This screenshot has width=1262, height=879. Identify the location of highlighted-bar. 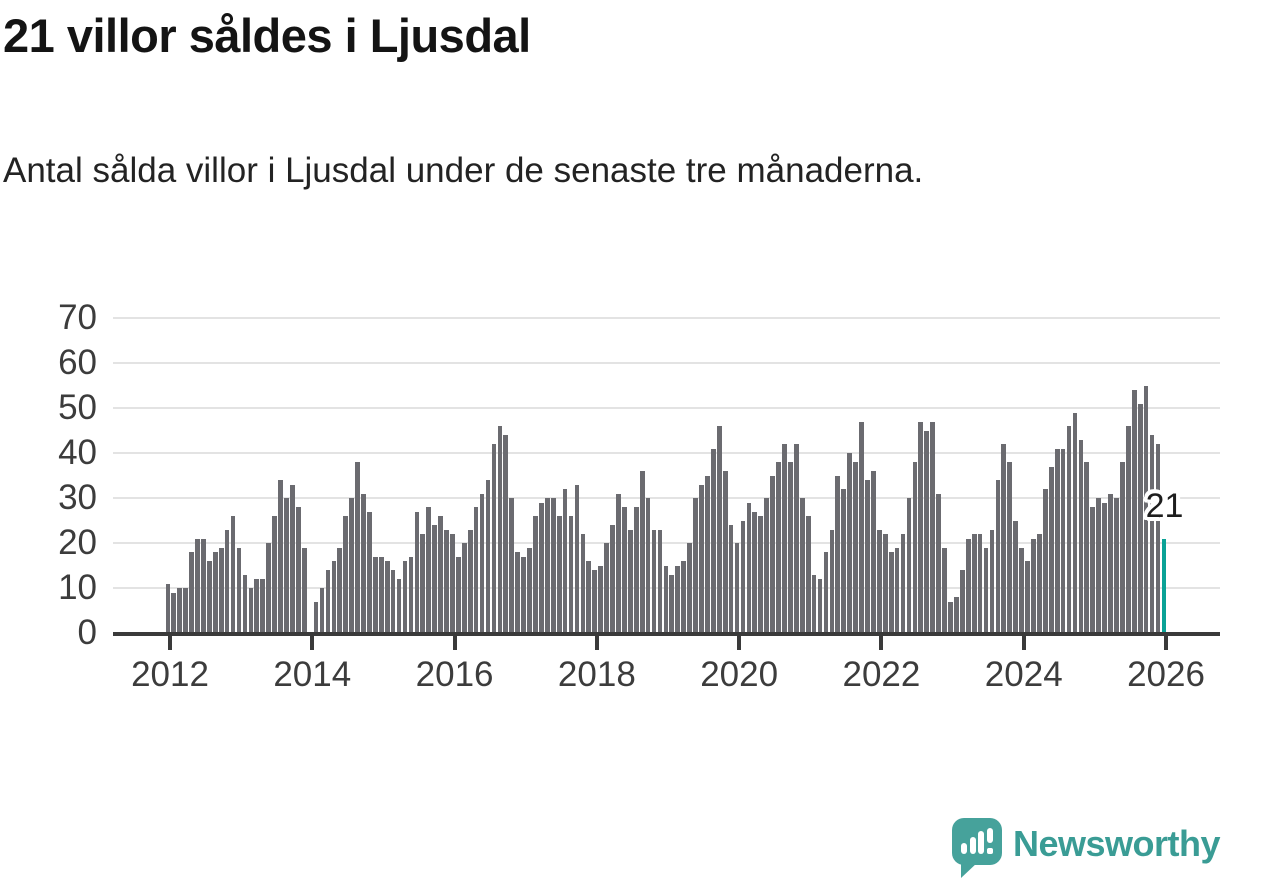
(1164, 585).